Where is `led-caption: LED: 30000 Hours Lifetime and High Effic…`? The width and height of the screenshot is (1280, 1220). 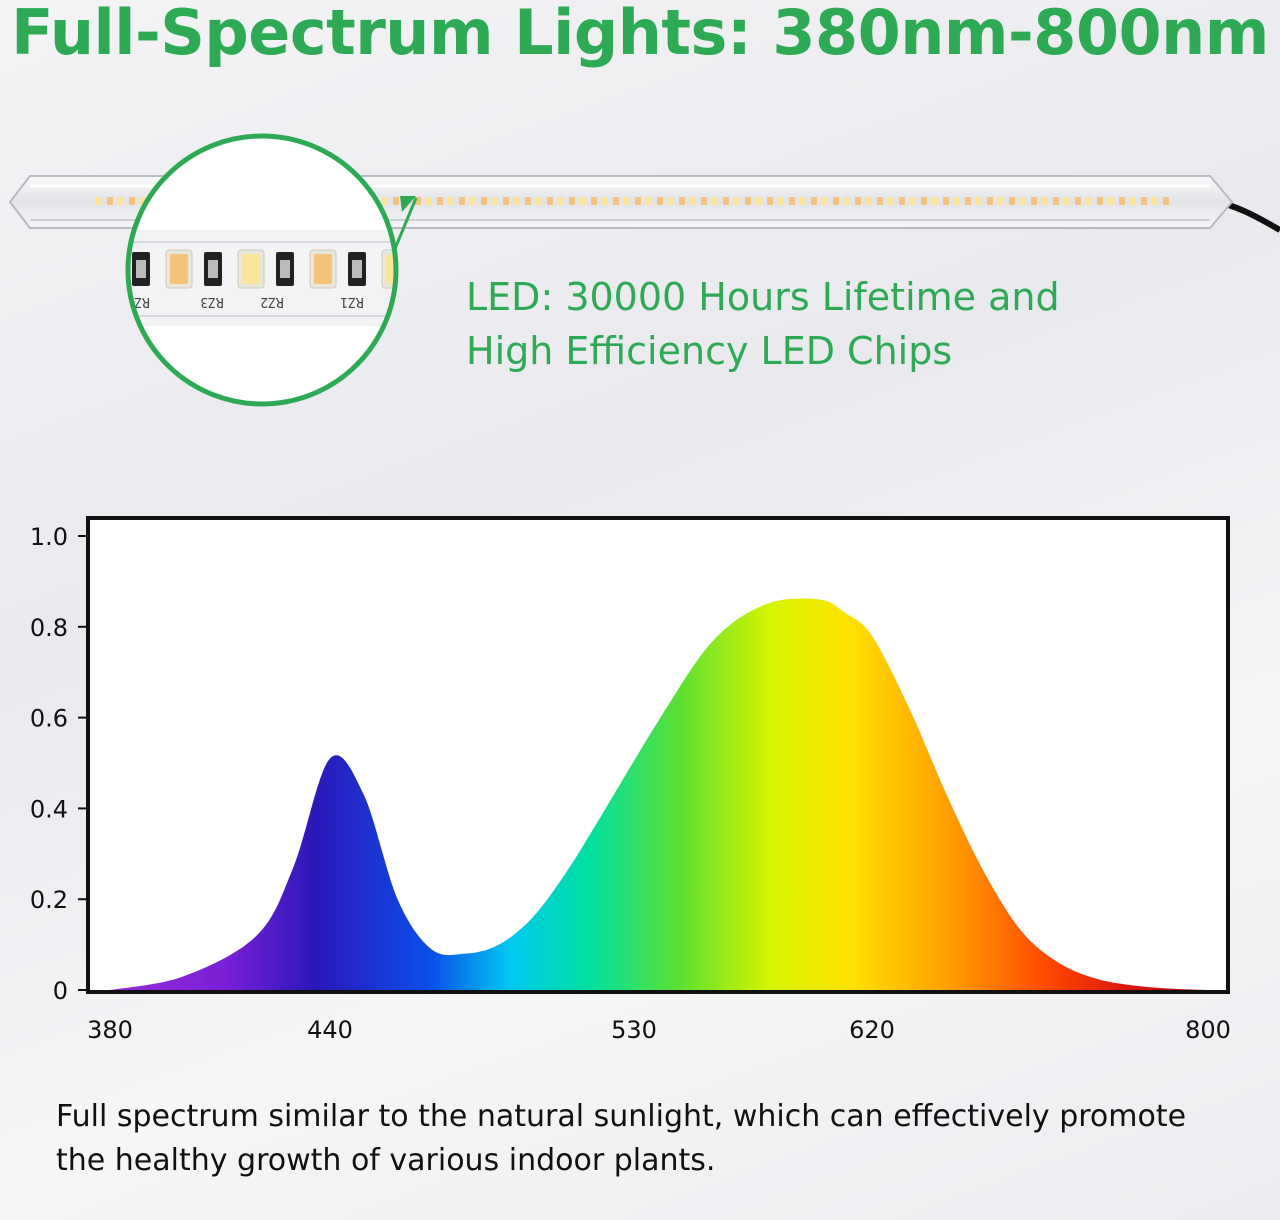
led-caption: LED: 30000 Hours Lifetime and High Effic… is located at coordinates (816, 324).